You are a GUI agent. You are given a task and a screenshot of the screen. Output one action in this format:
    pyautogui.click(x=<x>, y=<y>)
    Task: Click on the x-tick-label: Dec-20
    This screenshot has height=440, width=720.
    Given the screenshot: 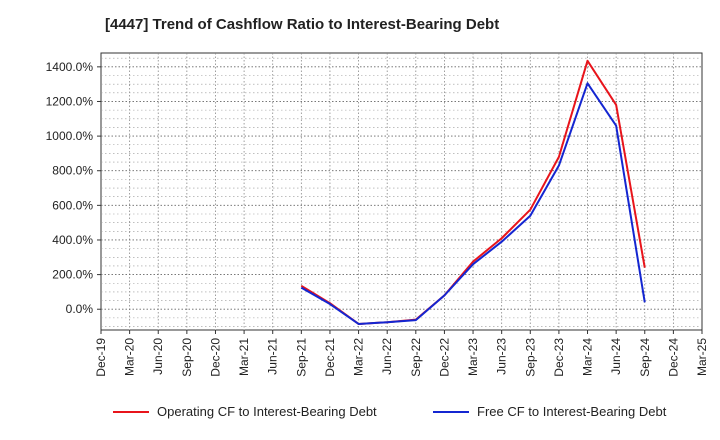 What is the action you would take?
    pyautogui.click(x=215, y=357)
    